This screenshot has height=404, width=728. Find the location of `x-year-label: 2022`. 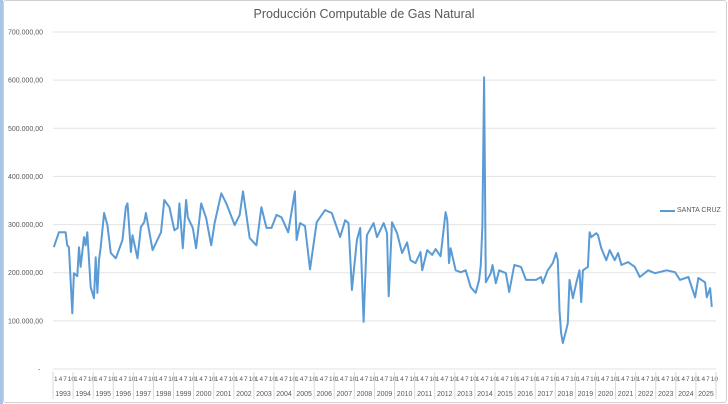

x-year-label: 2022 is located at coordinates (646, 394).